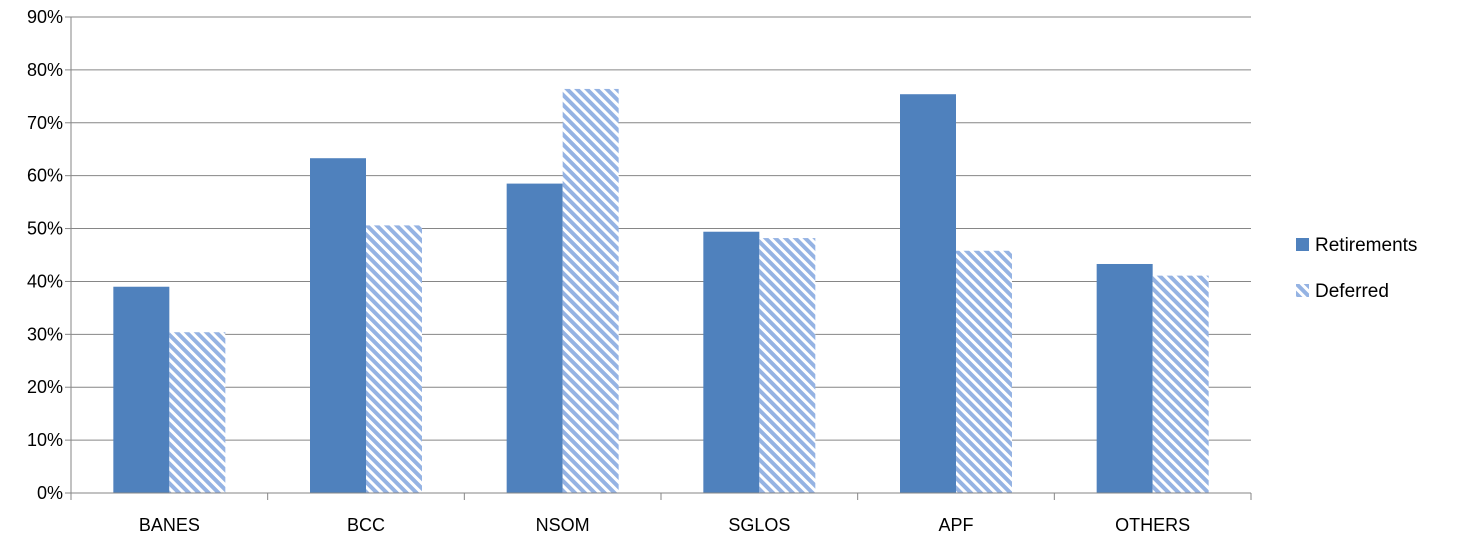  I want to click on bar-deferred-bcc, so click(394, 359).